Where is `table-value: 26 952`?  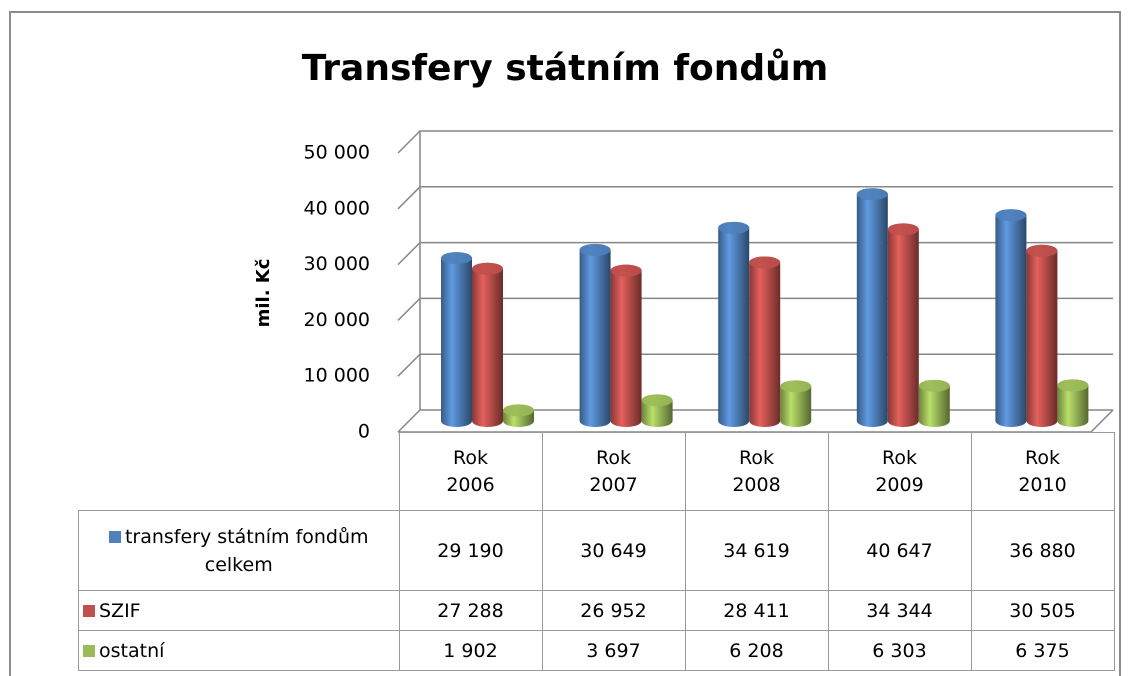
table-value: 26 952 is located at coordinates (613, 610).